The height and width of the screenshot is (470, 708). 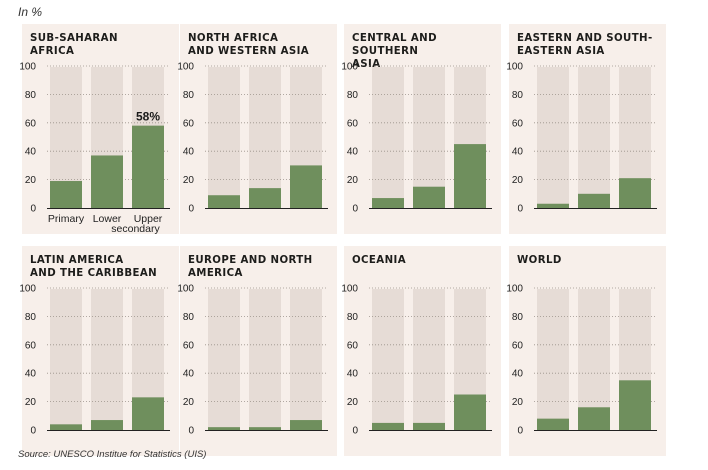 I want to click on panel-title-line: AMERICA, so click(x=215, y=273).